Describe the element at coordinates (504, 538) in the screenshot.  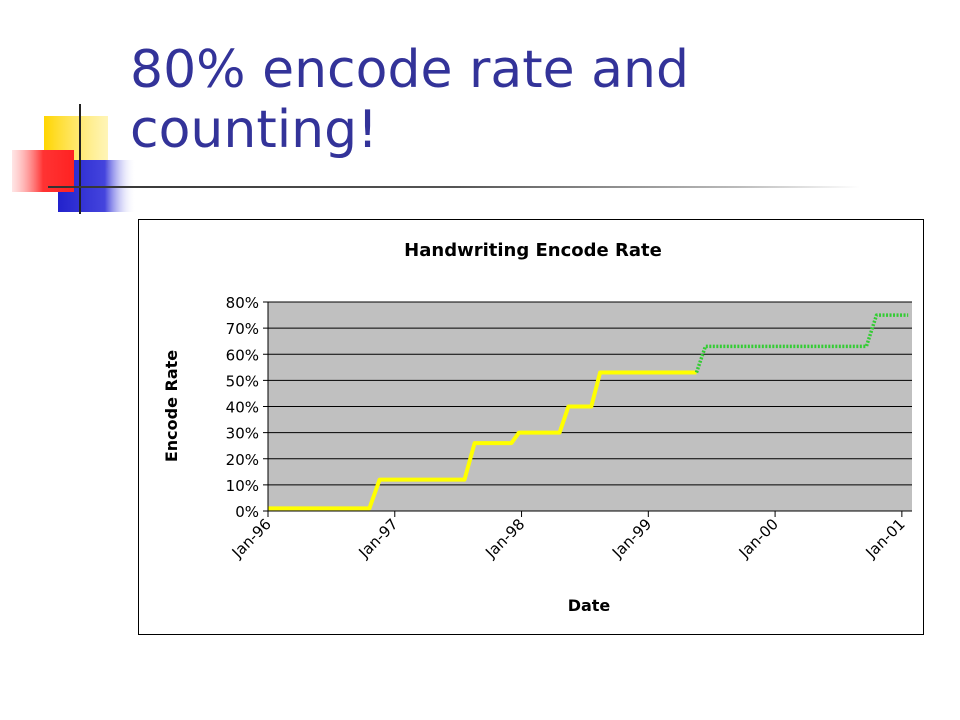
I see `x-tick-label: Jan-98` at that location.